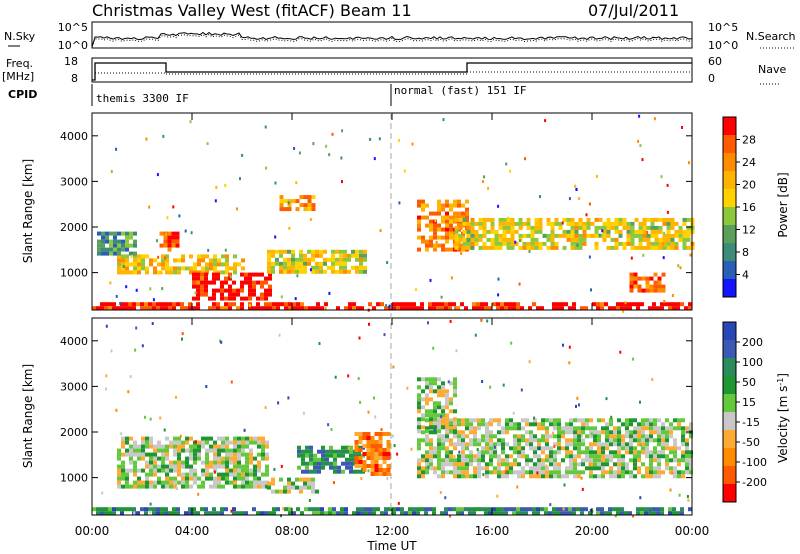 The height and width of the screenshot is (554, 800). What do you see at coordinates (729, 493) in the screenshot?
I see `colorbar-segment` at bounding box center [729, 493].